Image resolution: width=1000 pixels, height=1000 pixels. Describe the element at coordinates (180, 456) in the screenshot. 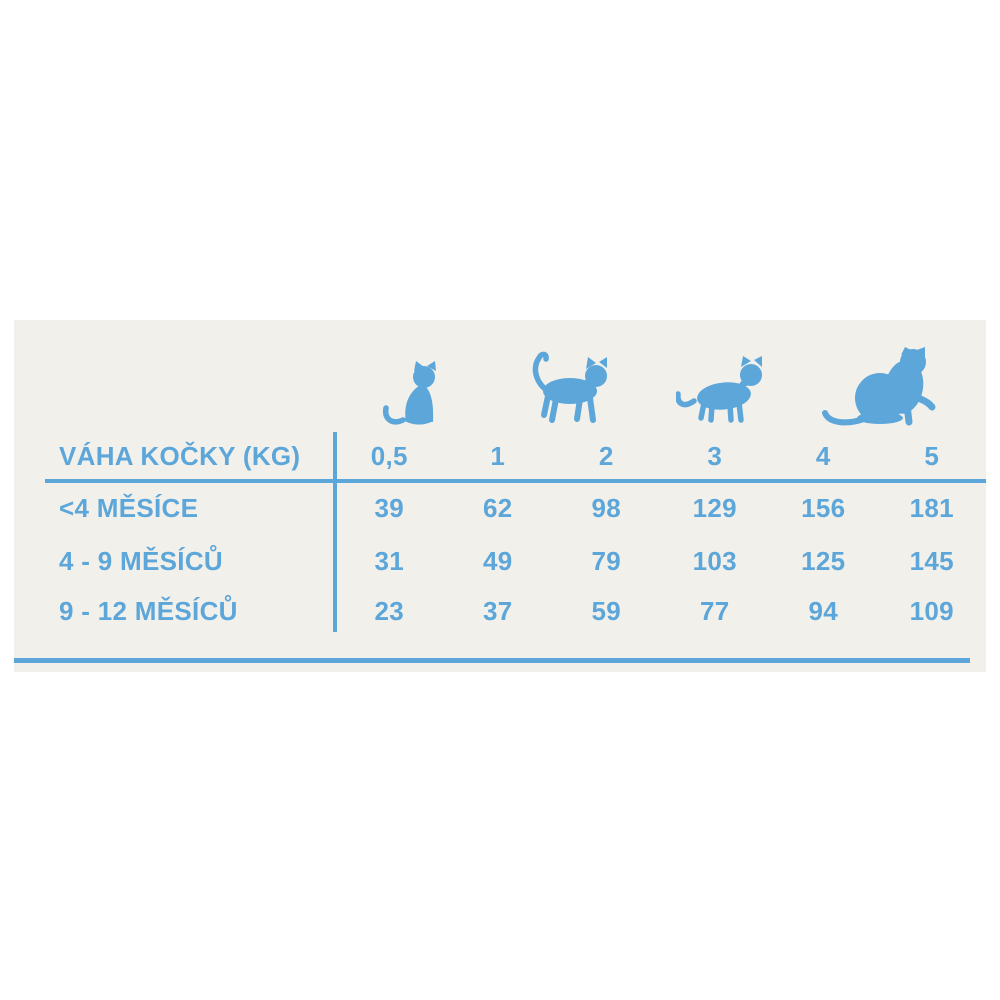

I see `table-header-weight-label: VÁHA KOČKY (KG)` at that location.